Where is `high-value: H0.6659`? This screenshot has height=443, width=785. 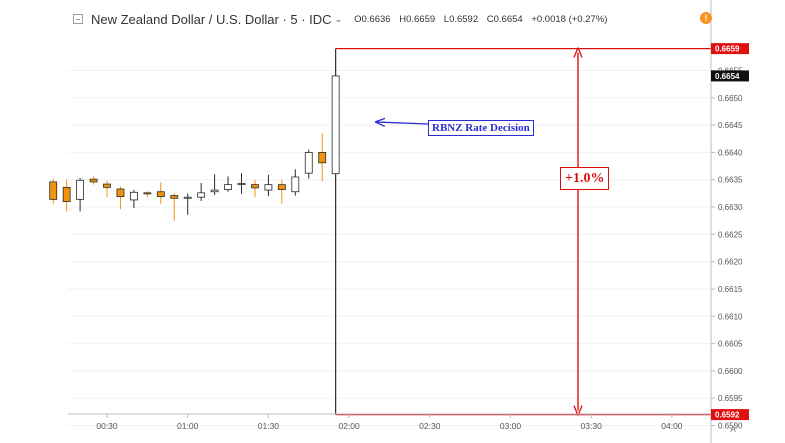
high-value: H0.6659 is located at coordinates (417, 19).